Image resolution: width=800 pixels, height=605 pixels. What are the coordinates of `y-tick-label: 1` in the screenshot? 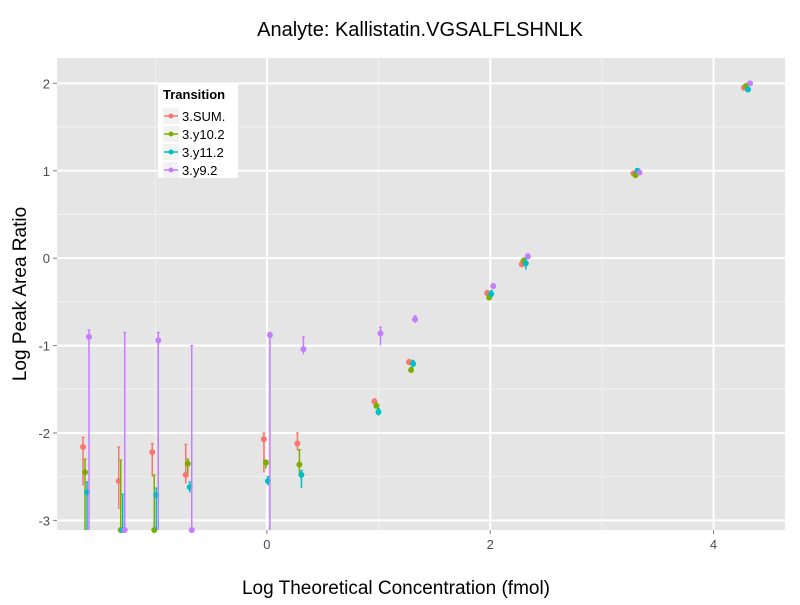 It's located at (46, 171).